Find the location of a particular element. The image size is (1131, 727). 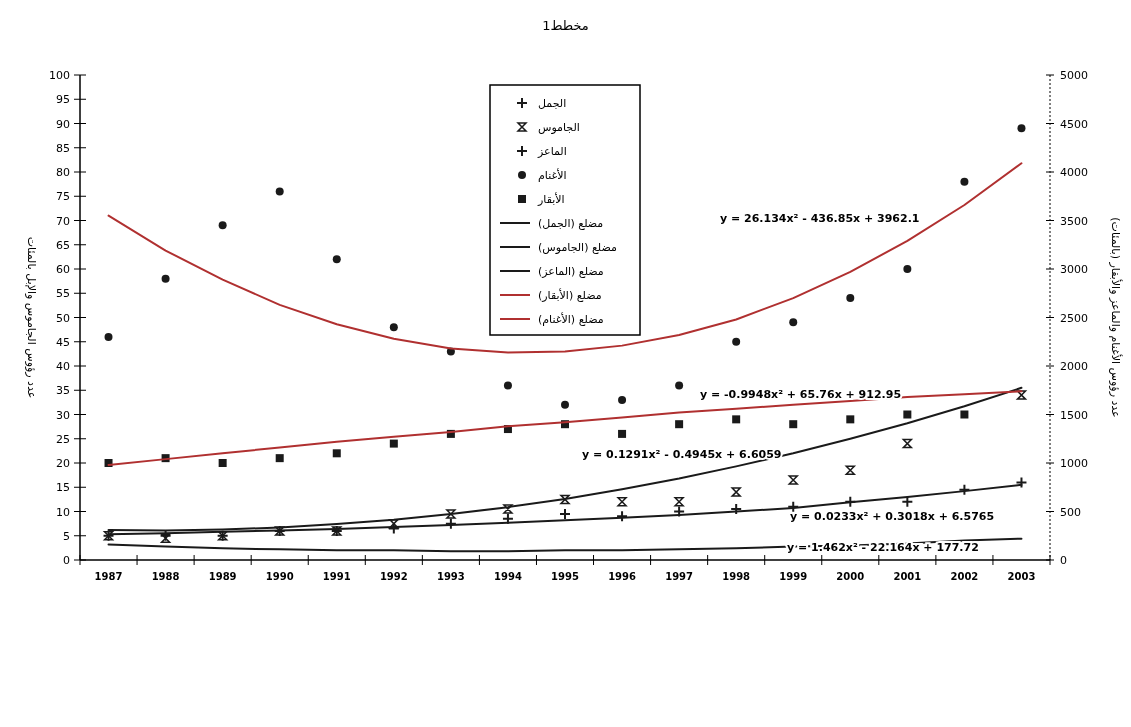

x-tick-label: 1999 is located at coordinates (793, 576).